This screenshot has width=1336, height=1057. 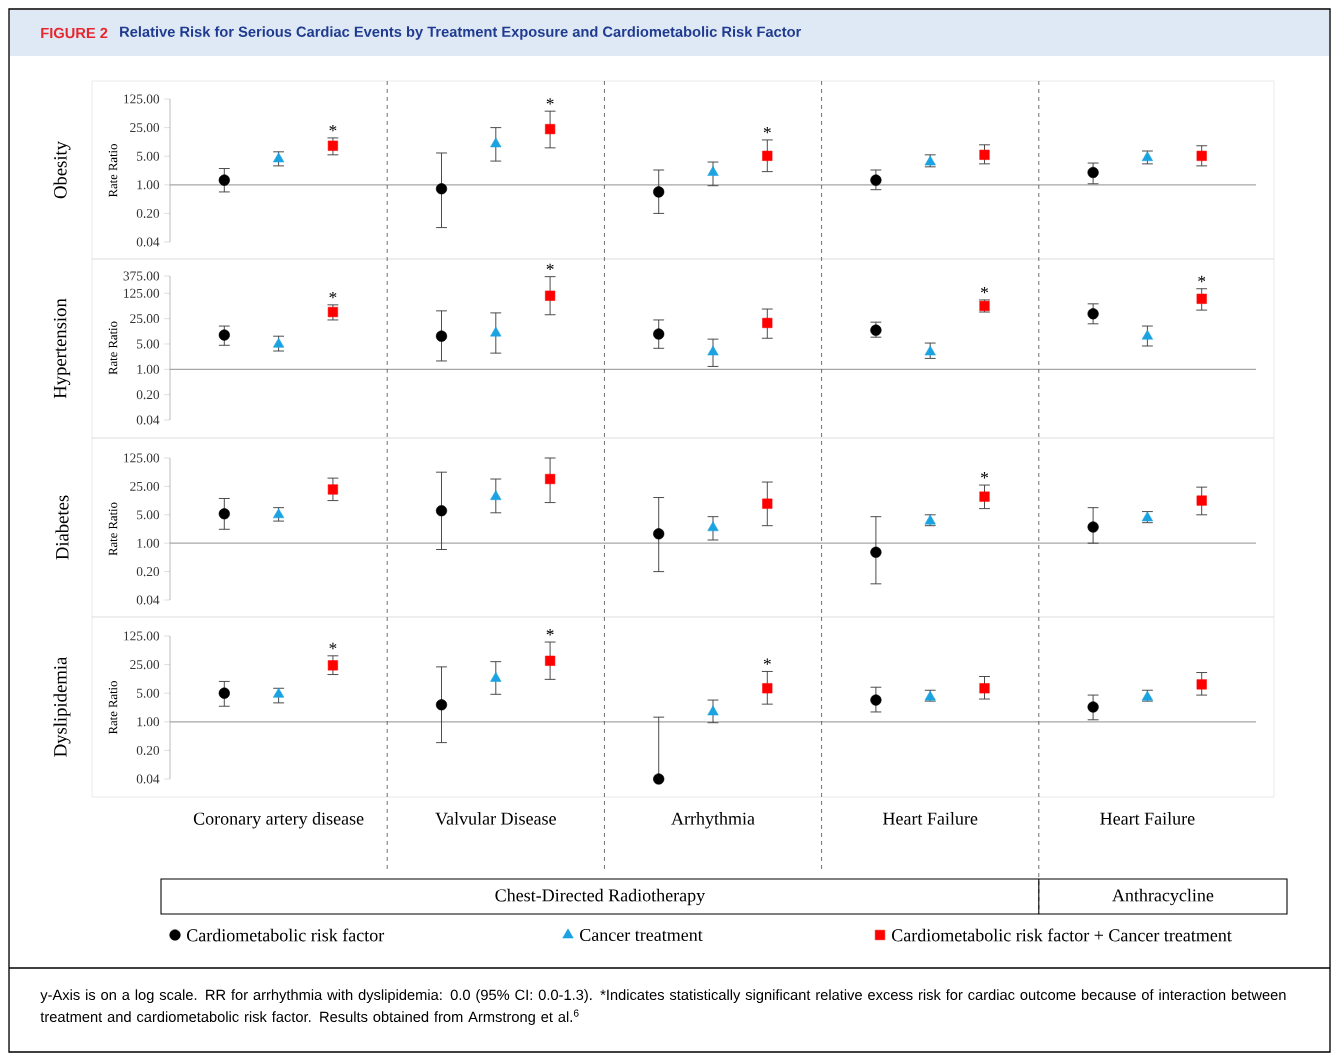 I want to click on x-tick-label: Valvular Disease, so click(x=495, y=818).